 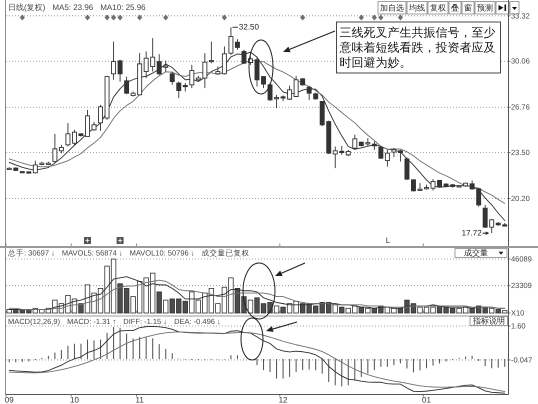 I want to click on text: 复权, so click(x=438, y=7).